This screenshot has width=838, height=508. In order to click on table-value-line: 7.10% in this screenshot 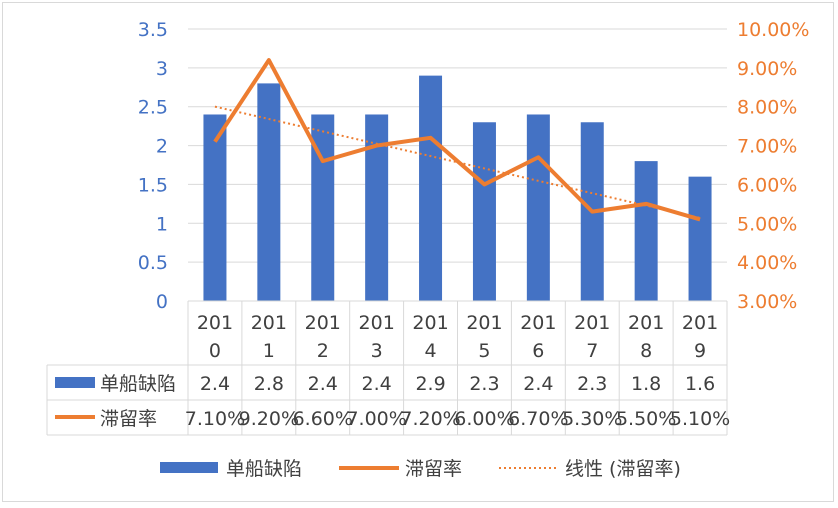, I will do `click(215, 419)`.